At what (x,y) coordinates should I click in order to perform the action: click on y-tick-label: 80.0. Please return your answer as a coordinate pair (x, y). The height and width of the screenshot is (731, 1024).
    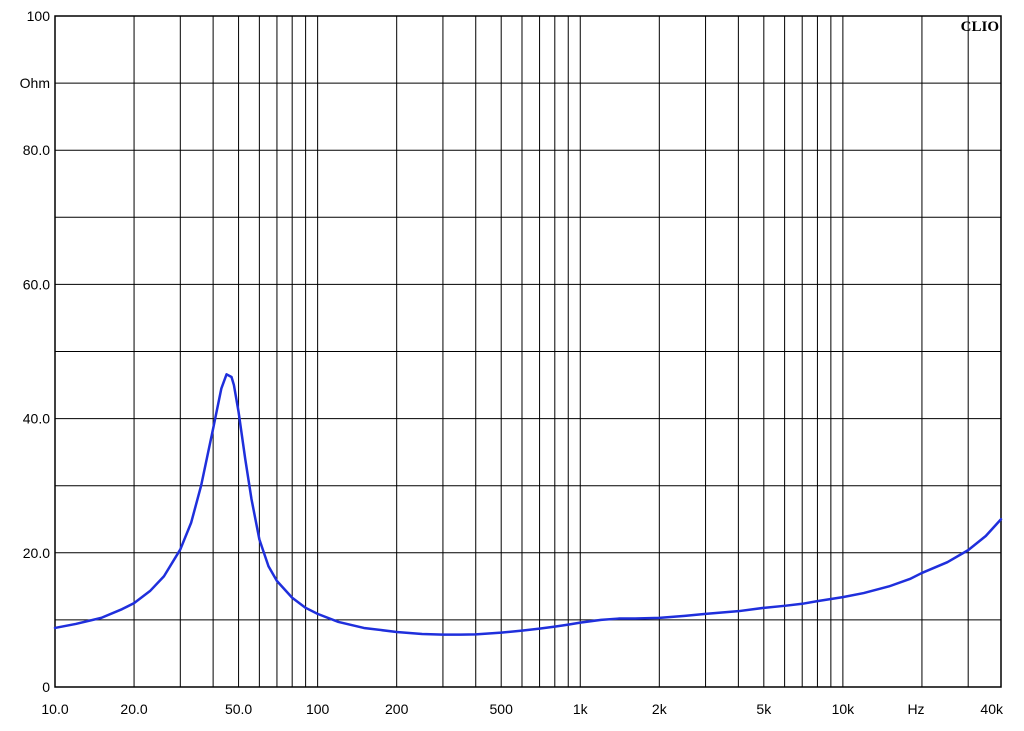
    Looking at the image, I should click on (36, 150).